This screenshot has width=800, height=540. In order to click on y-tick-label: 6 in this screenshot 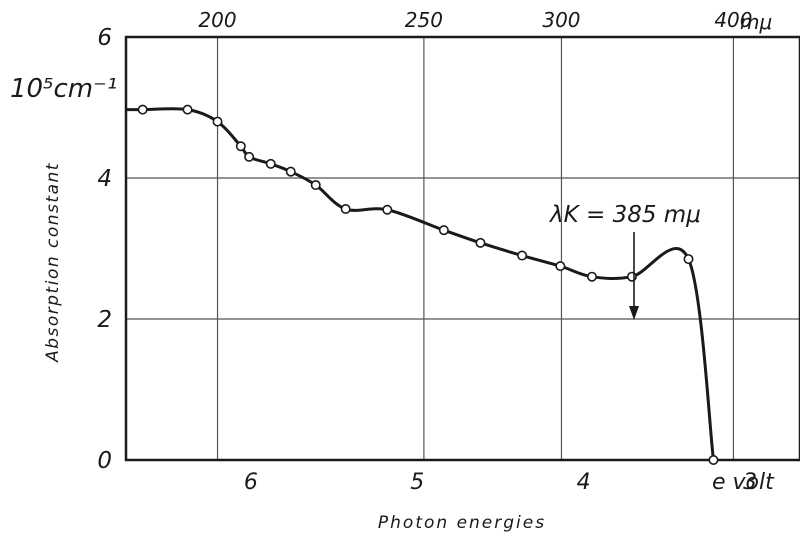, I will do `click(104, 38)`.